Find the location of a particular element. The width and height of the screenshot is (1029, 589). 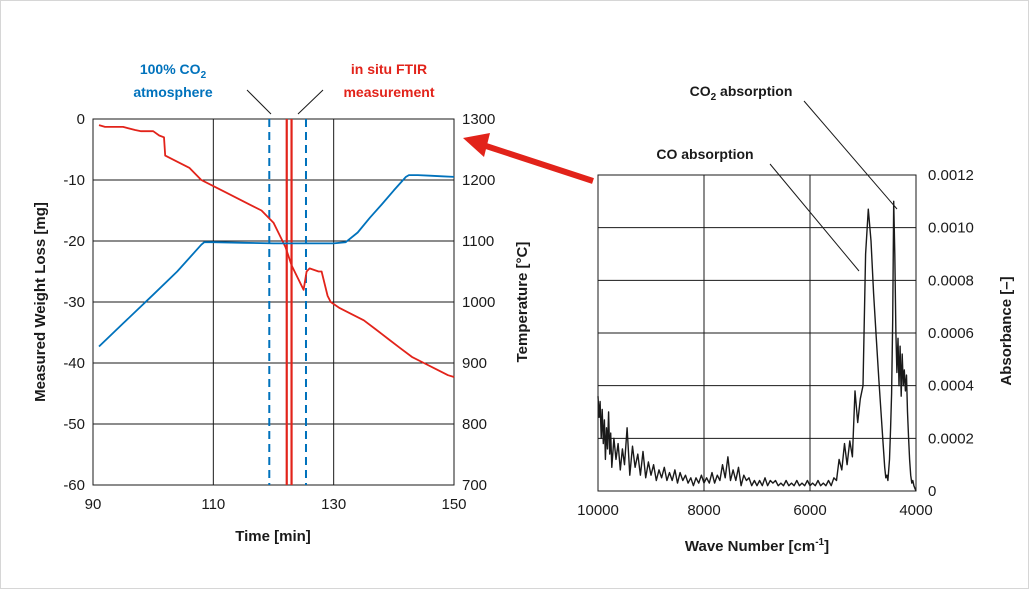

spectrum-x-title-main: Wave Number [cm is located at coordinates (750, 546).